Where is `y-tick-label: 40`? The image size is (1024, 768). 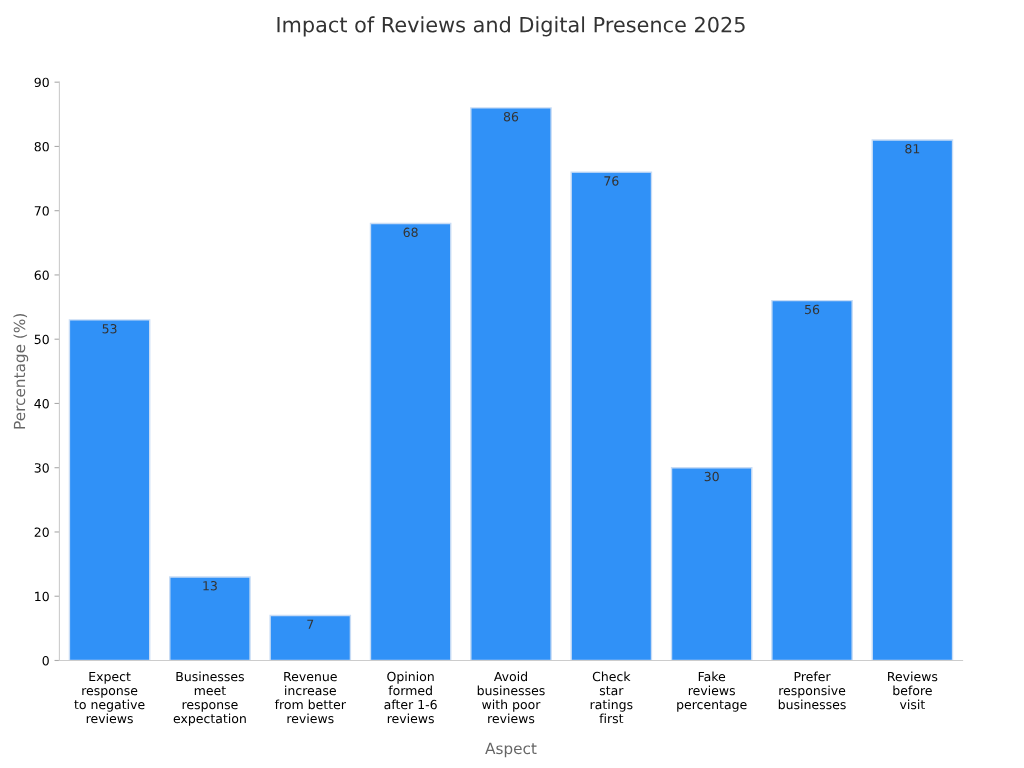
y-tick-label: 40 is located at coordinates (41, 403).